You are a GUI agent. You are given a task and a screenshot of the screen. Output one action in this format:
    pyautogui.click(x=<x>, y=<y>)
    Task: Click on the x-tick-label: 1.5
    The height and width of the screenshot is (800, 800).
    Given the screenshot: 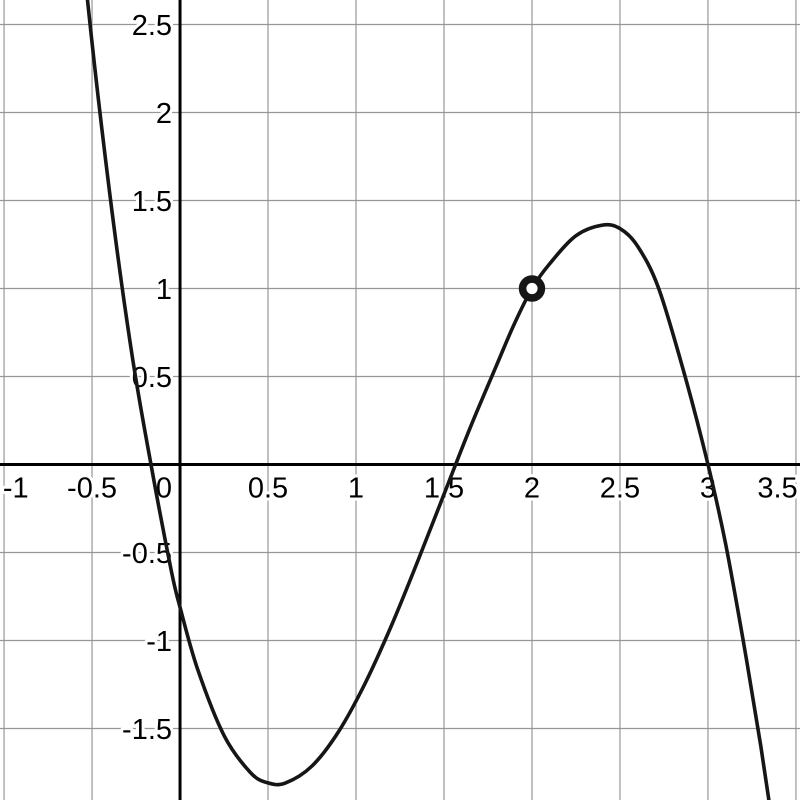 What is the action you would take?
    pyautogui.click(x=444, y=489)
    